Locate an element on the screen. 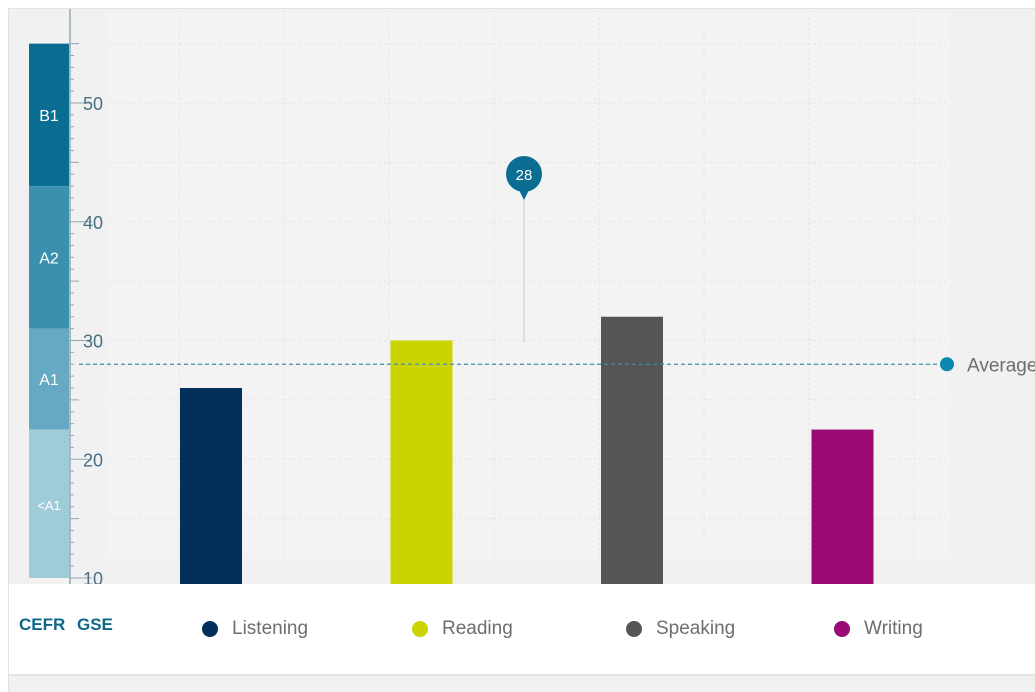  bar-listening is located at coordinates (211, 486).